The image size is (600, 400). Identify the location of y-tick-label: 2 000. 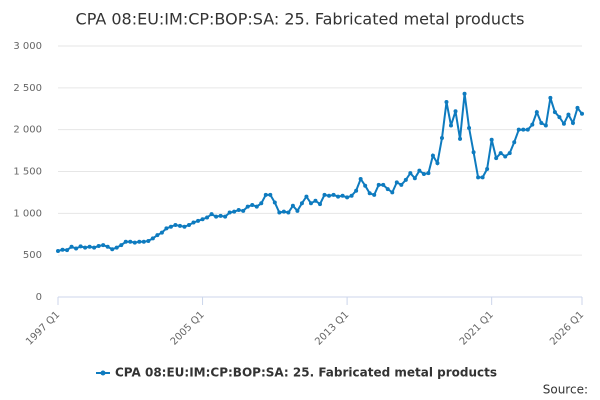
(27, 130).